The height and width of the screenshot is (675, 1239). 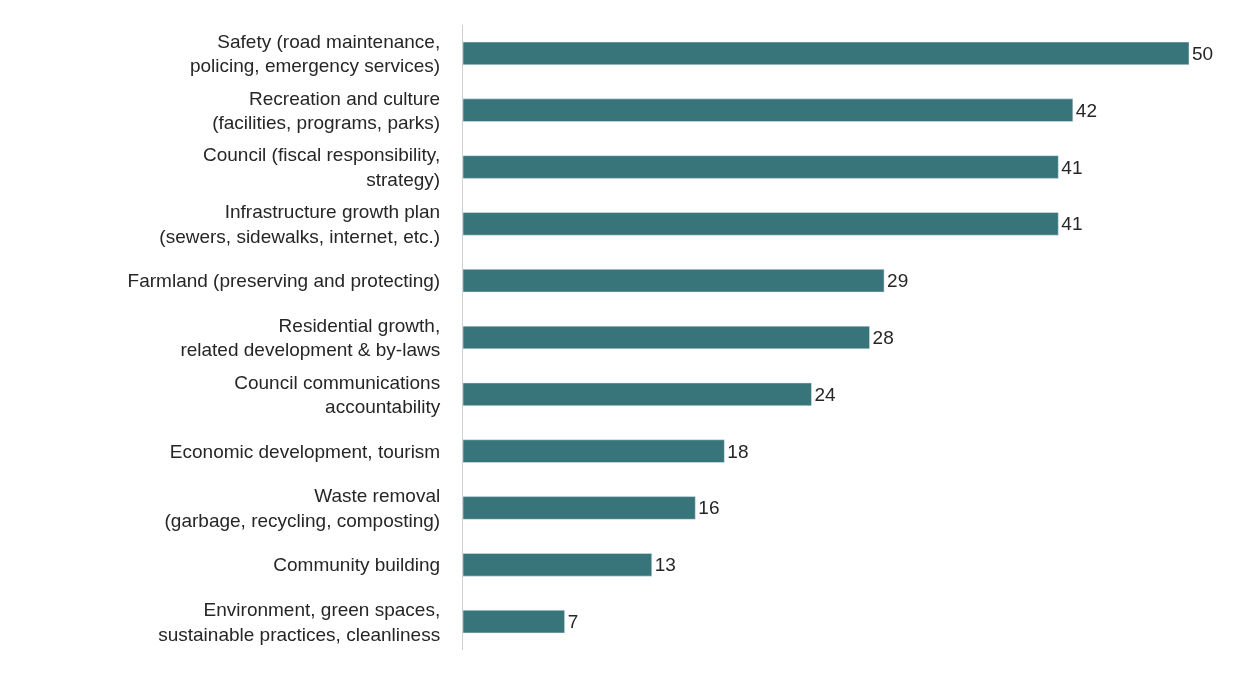 What do you see at coordinates (825, 394) in the screenshot?
I see `data-label: 24` at bounding box center [825, 394].